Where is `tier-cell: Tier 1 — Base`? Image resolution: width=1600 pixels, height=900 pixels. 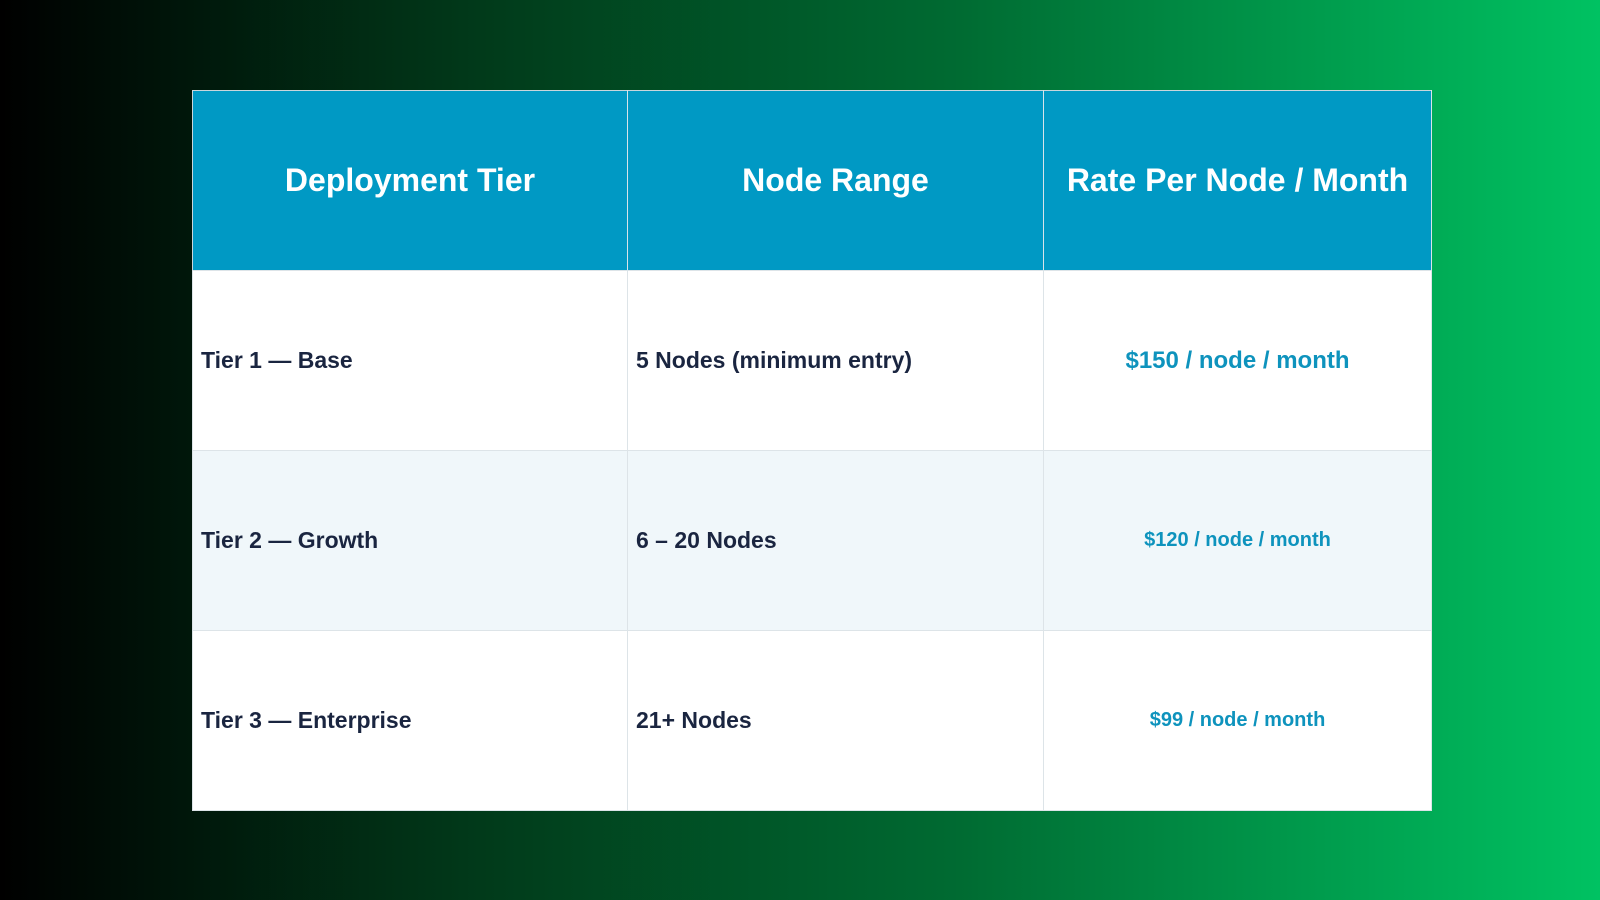 tier-cell: Tier 1 — Base is located at coordinates (410, 360).